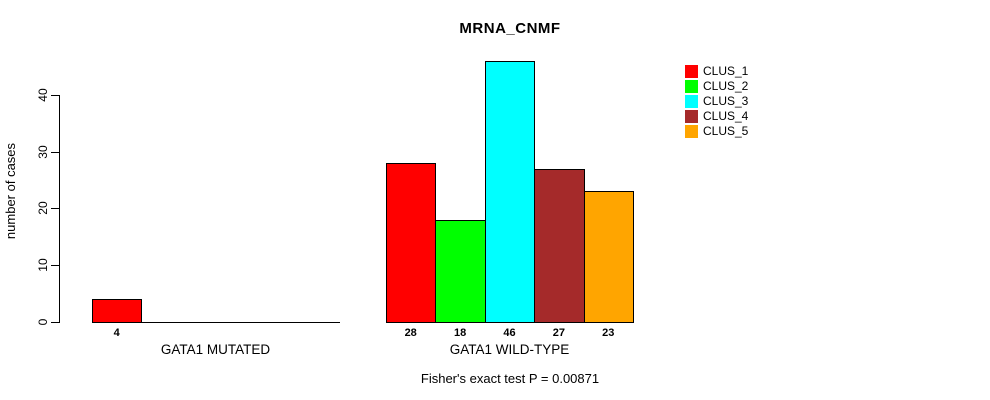 Image resolution: width=990 pixels, height=400 pixels. I want to click on subtitle-caption: Fisher's exact test P = 0.00871, so click(510, 378).